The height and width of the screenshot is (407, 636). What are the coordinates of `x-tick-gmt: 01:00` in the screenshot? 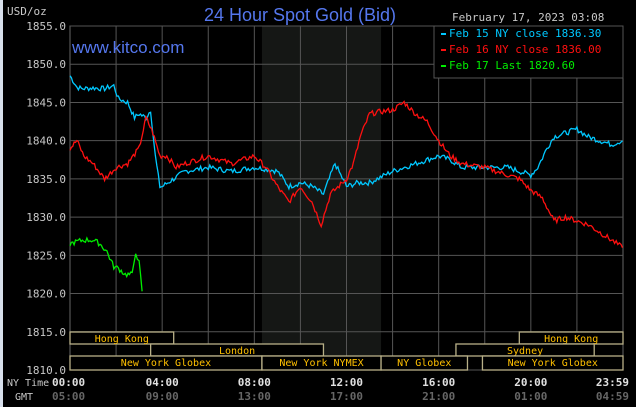 It's located at (530, 396).